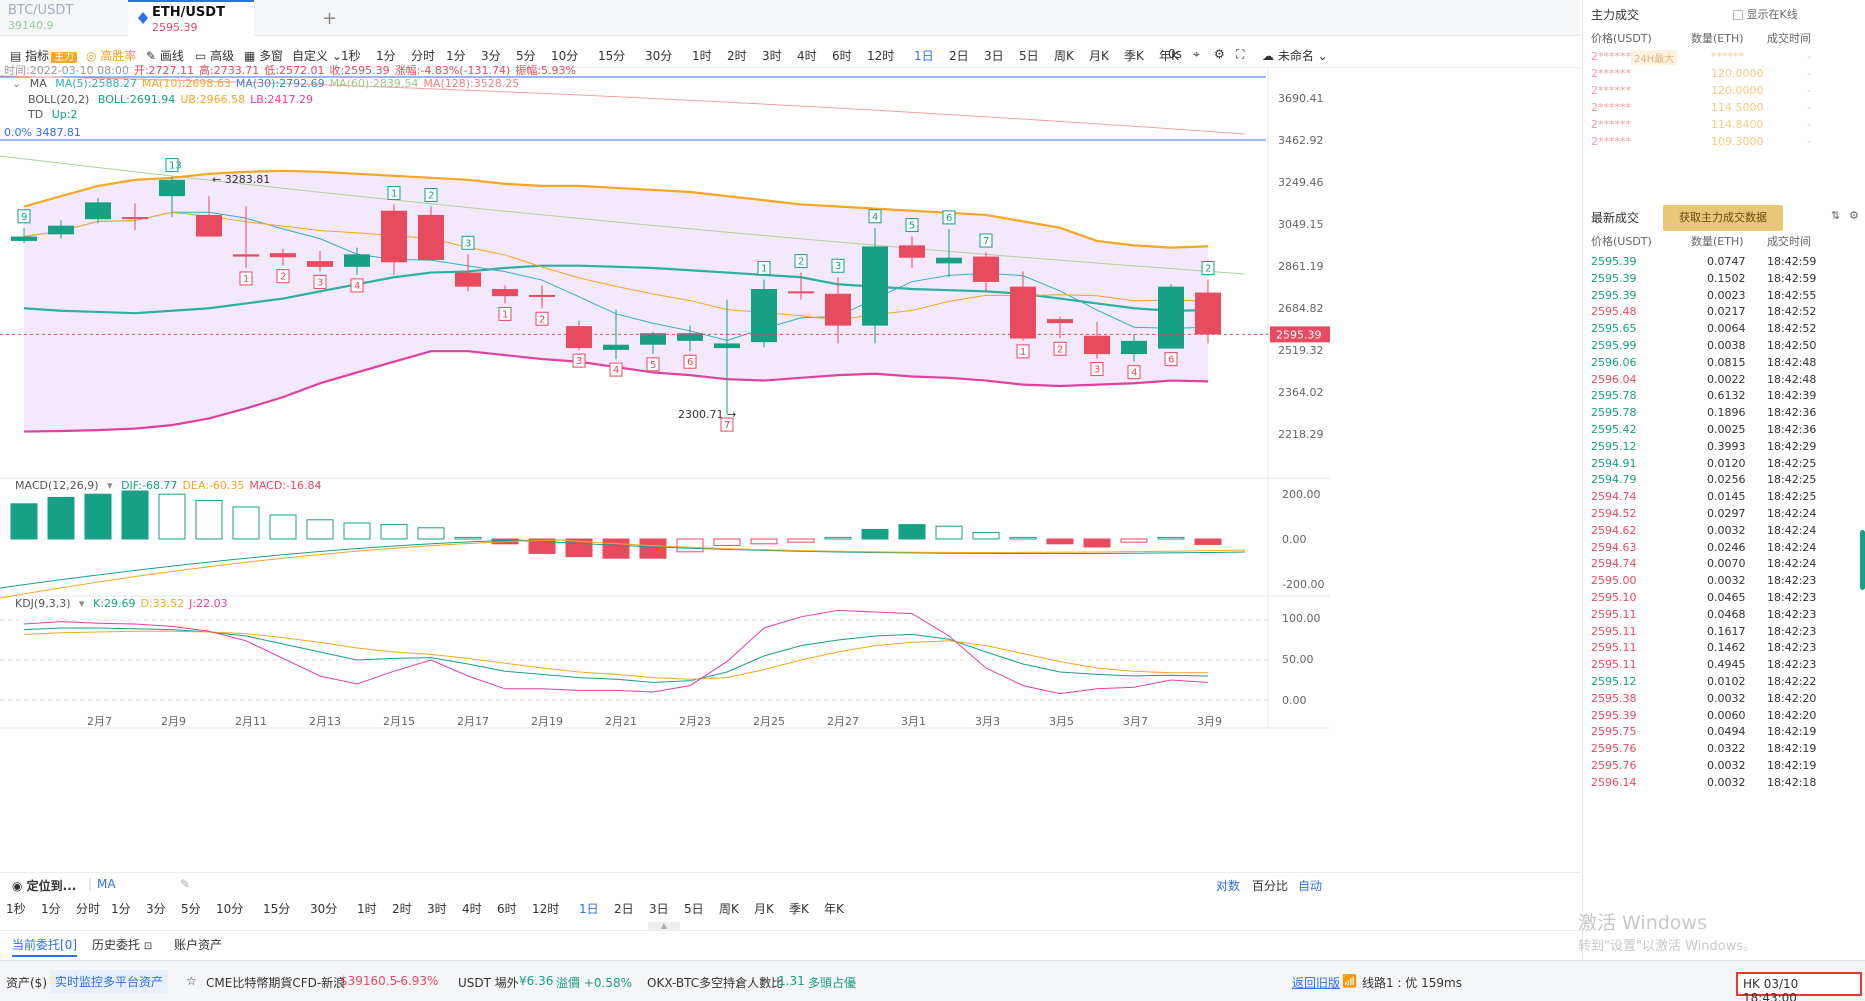  What do you see at coordinates (317, 55) in the screenshot?
I see `custom-dropdown: 自定义 ⌄` at bounding box center [317, 55].